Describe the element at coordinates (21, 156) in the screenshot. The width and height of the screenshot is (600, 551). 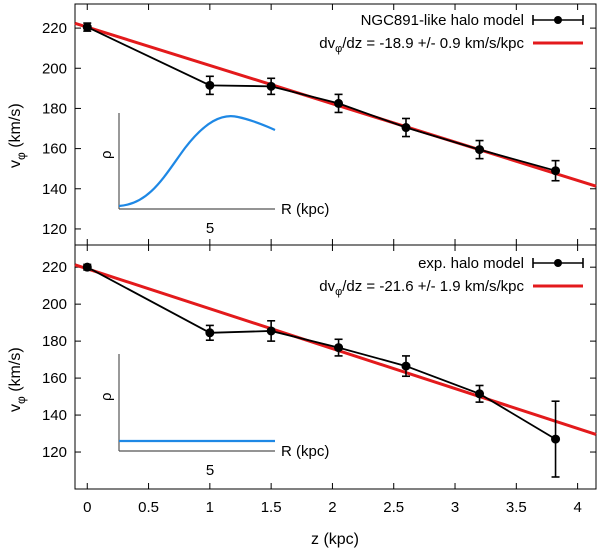
I see `top-y-label-sub: φ` at that location.